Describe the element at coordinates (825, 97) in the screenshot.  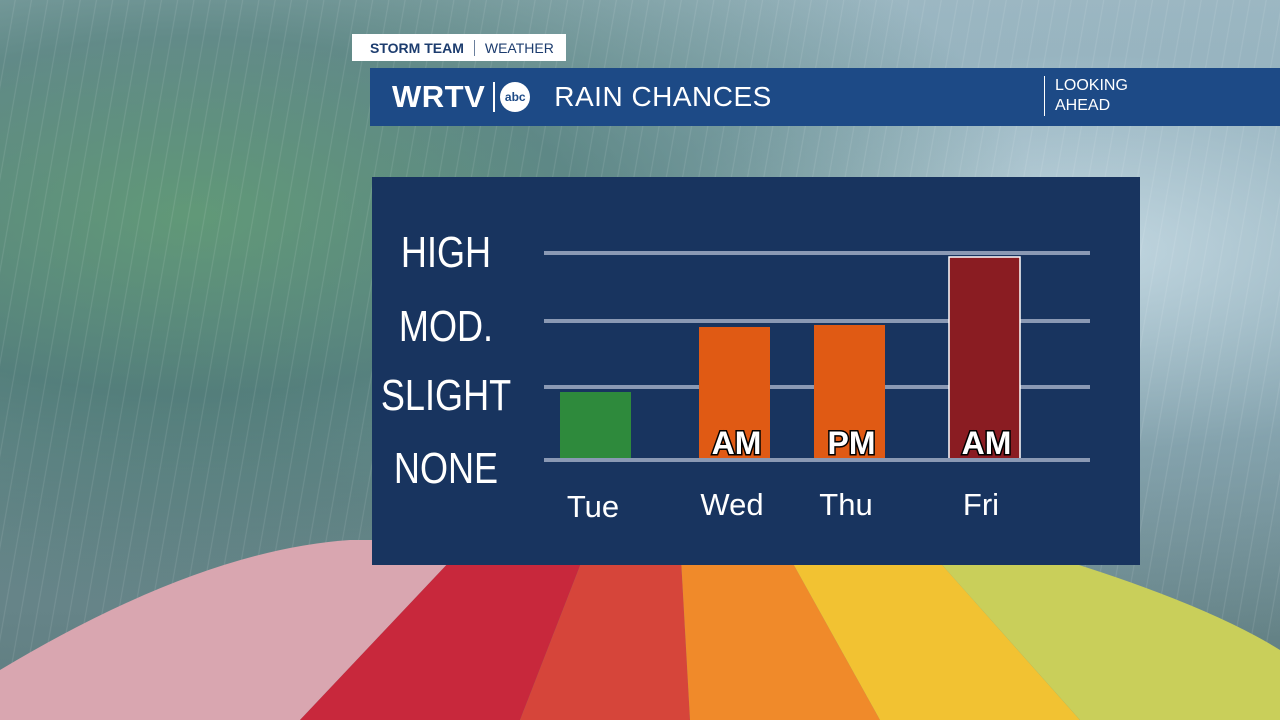
I see `header-bar: WRTV abc RAIN CHANCES LOOKING AHEAD` at that location.